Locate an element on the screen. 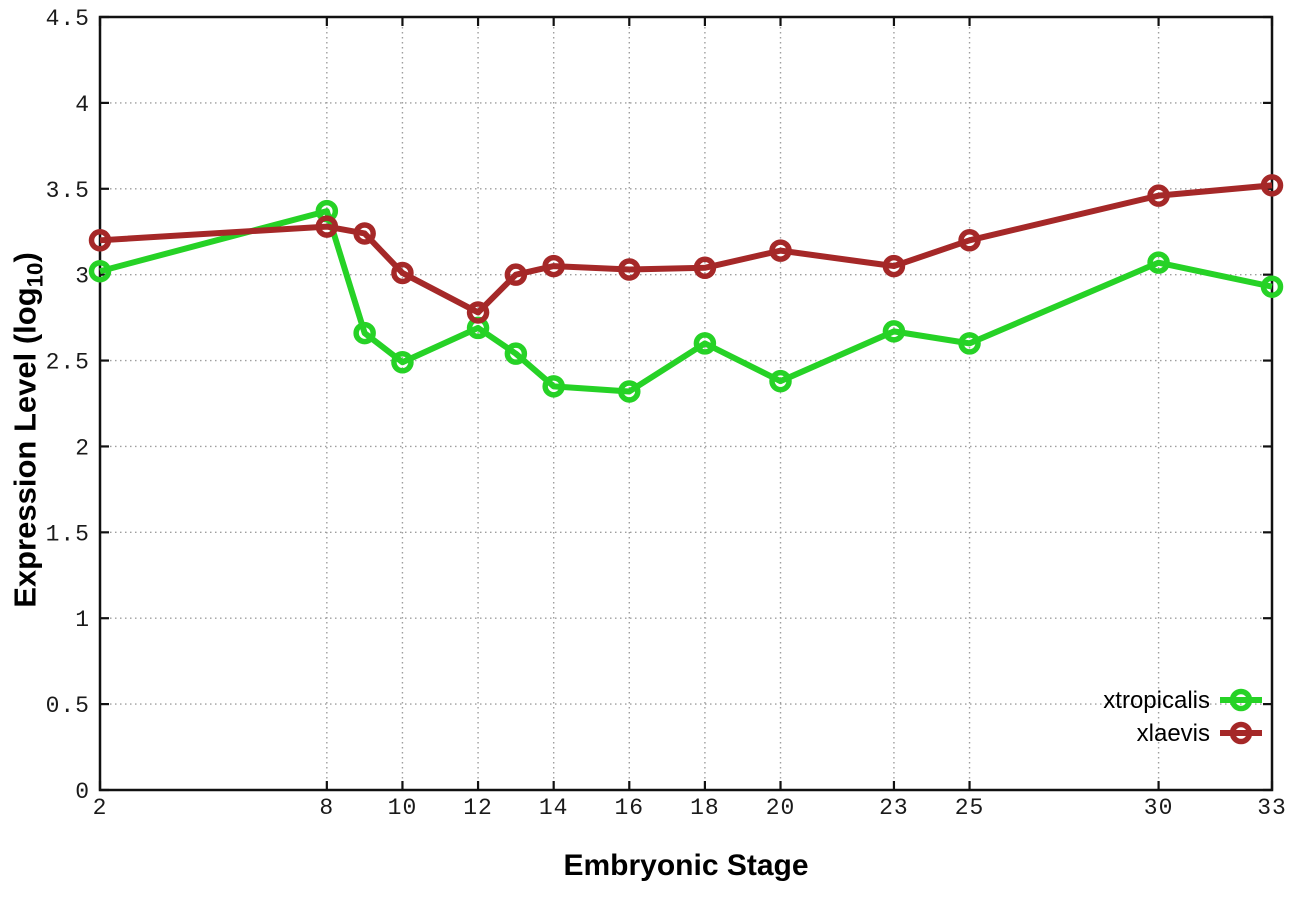 The image size is (1296, 907). y-axis-label-close: ) is located at coordinates (25, 257).